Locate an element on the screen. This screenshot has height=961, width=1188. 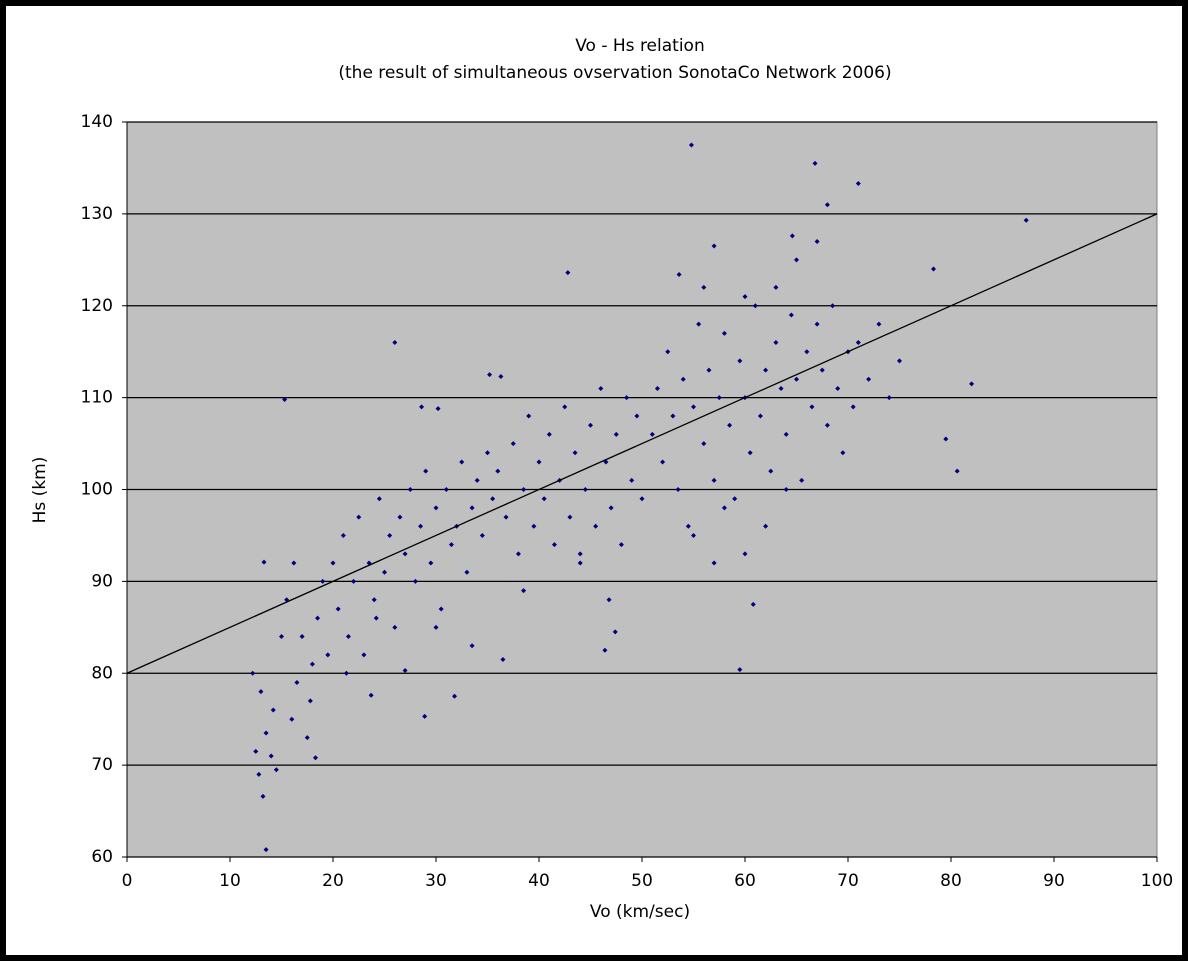
y-tick-label: 100 is located at coordinates (97, 490).